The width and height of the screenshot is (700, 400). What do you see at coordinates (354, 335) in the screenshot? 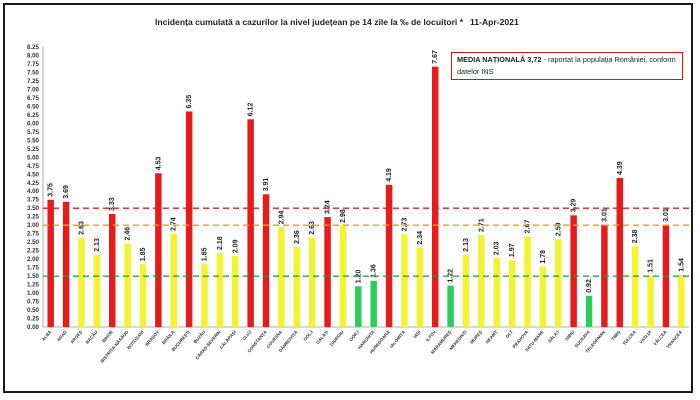
I see `x-tick-label: GORJ` at bounding box center [354, 335].